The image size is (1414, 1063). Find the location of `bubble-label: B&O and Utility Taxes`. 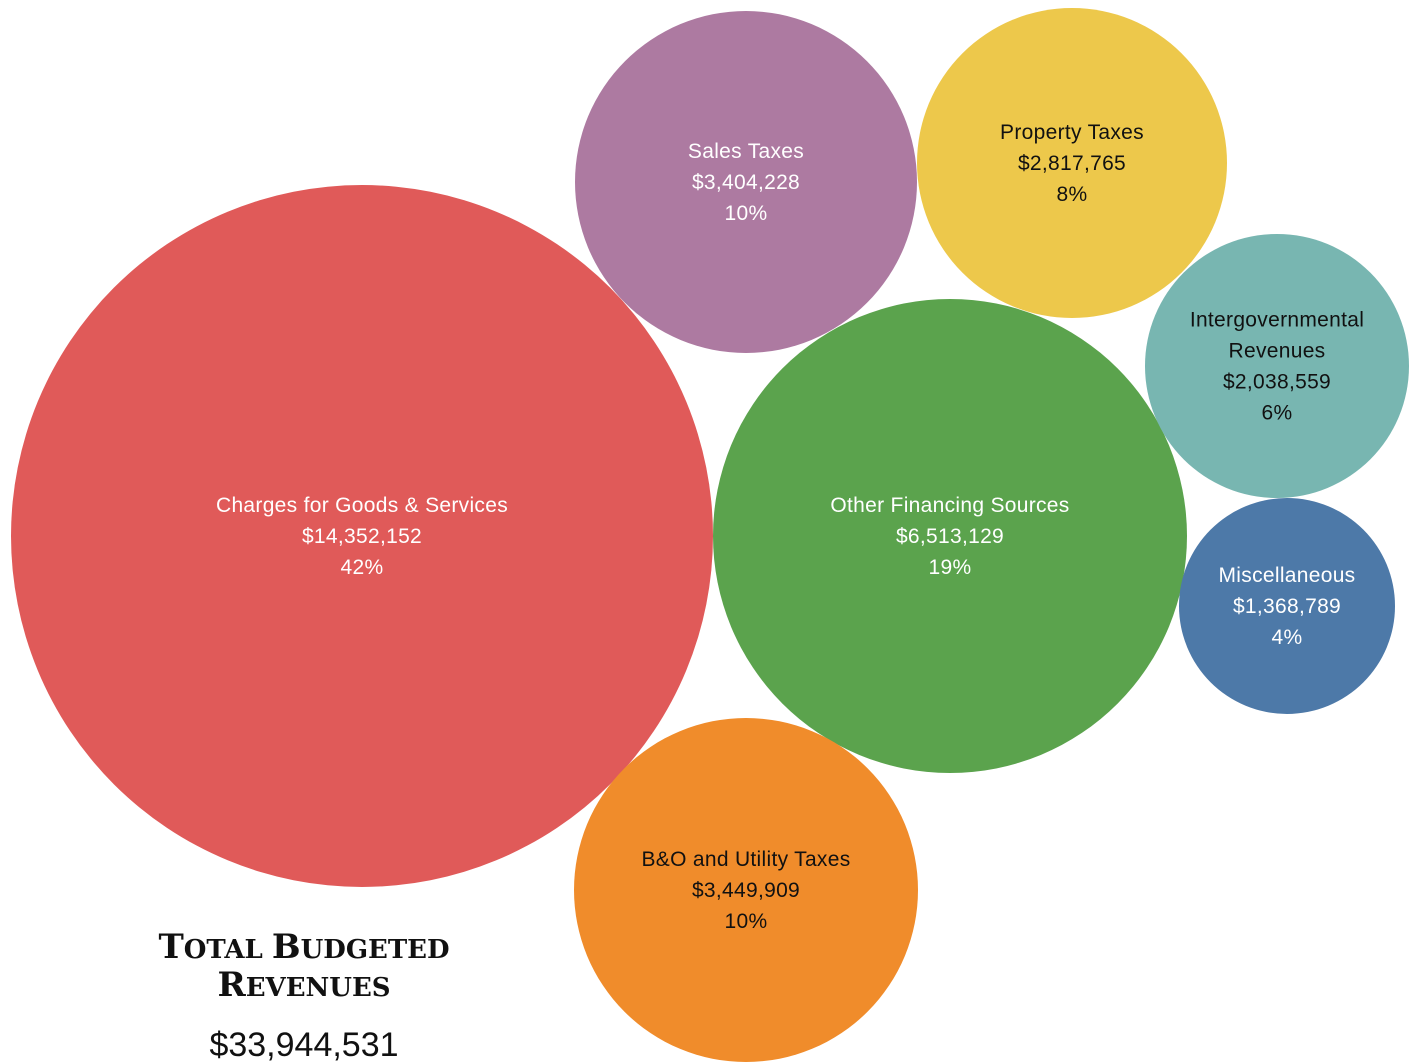

bubble-label: B&O and Utility Taxes is located at coordinates (746, 859).